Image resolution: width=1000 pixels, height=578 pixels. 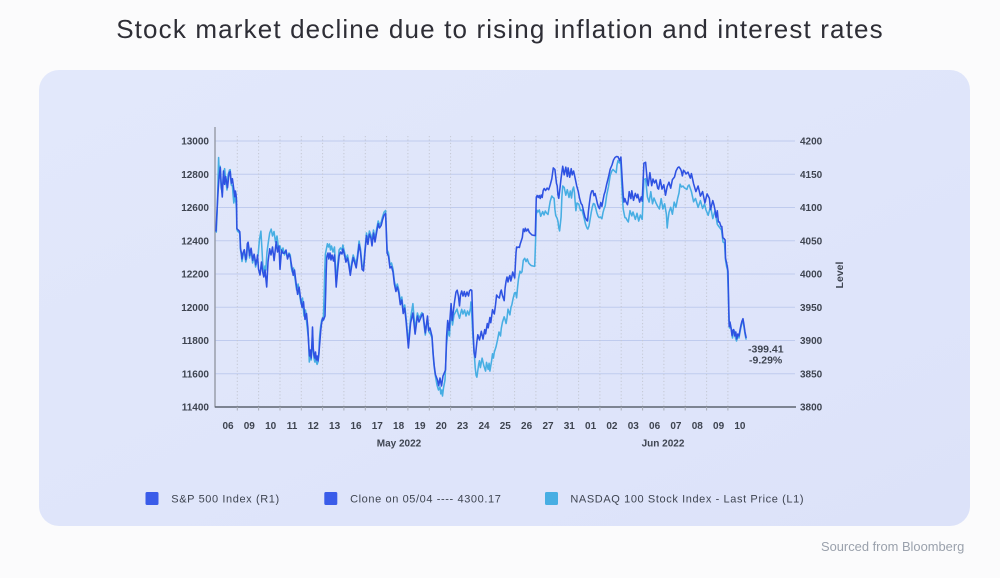 What do you see at coordinates (195, 308) in the screenshot?
I see `svg-text: 12000` at bounding box center [195, 308].